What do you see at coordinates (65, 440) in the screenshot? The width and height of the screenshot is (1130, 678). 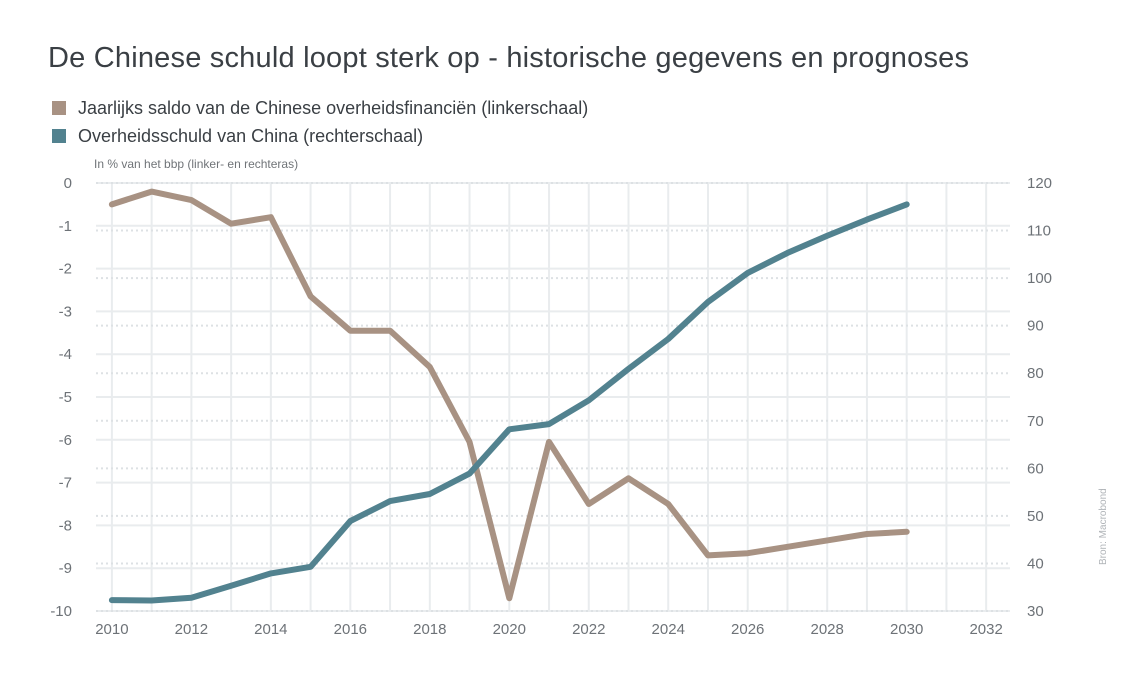 I see `left-axis-tick-label: -6` at bounding box center [65, 440].